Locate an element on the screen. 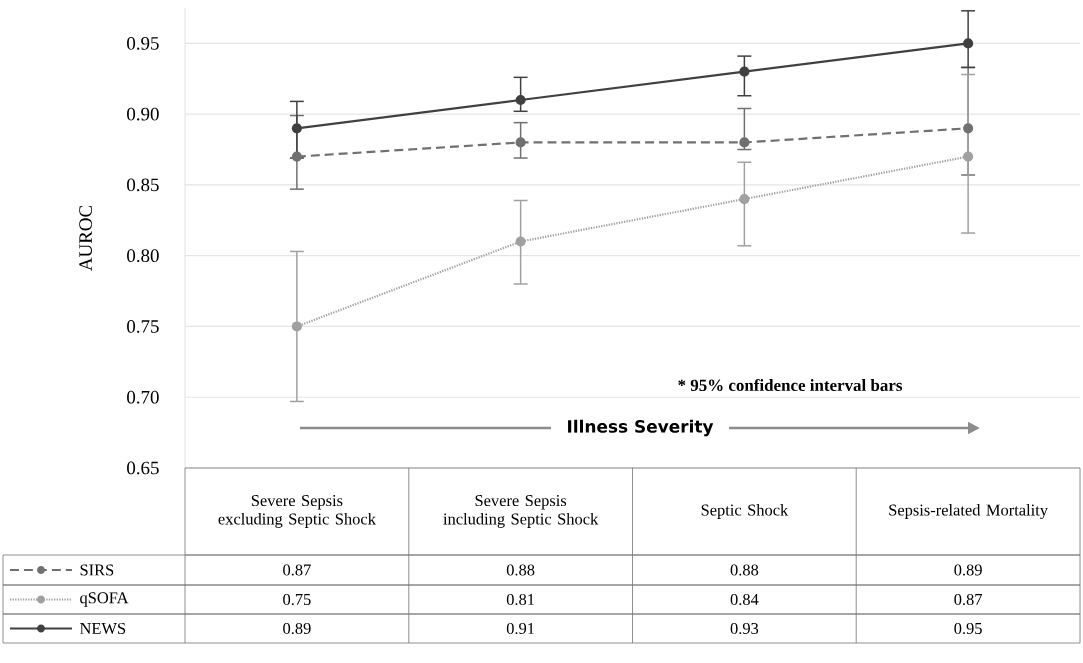  data-label: 0.84 is located at coordinates (744, 599).